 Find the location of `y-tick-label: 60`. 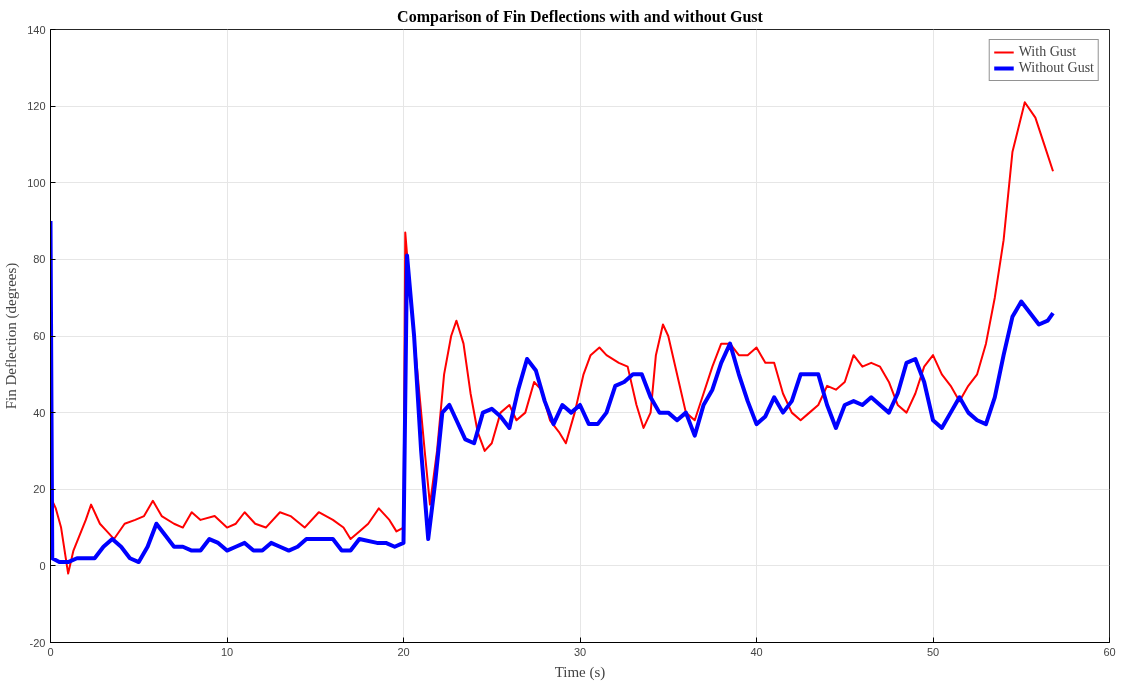

y-tick-label: 60 is located at coordinates (39, 336).